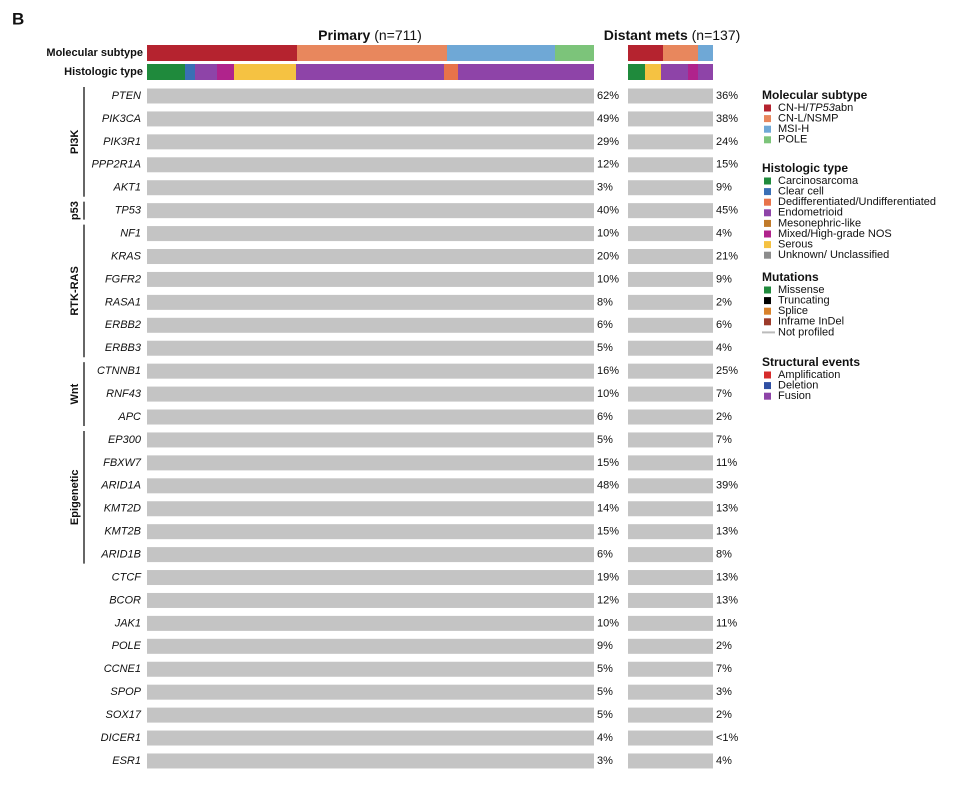  What do you see at coordinates (605, 440) in the screenshot?
I see `primary-pct: 5%` at bounding box center [605, 440].